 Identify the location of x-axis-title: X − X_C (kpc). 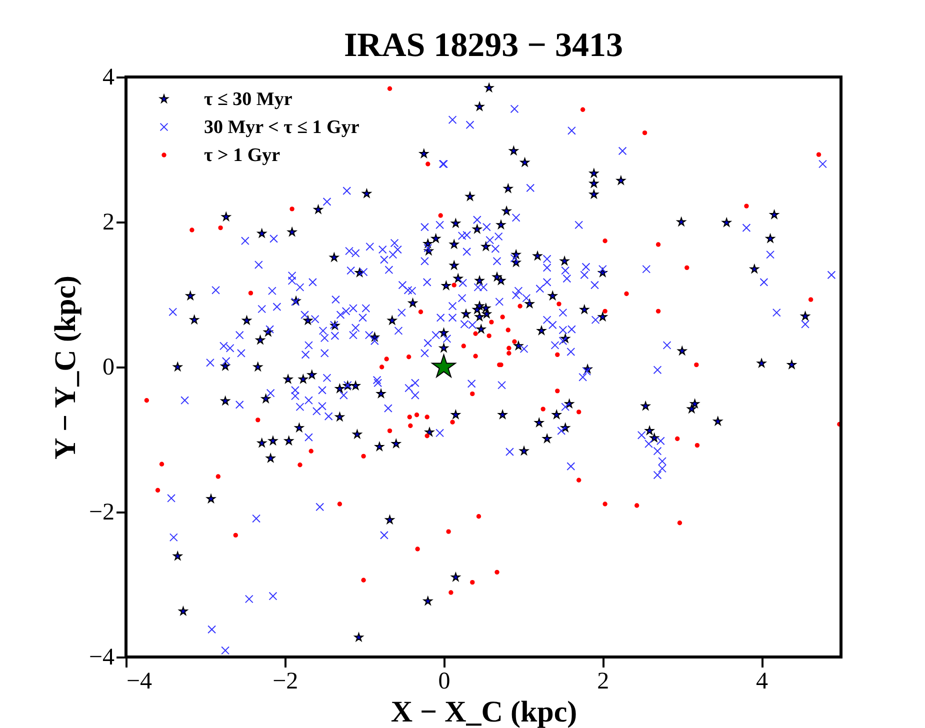
(484, 712).